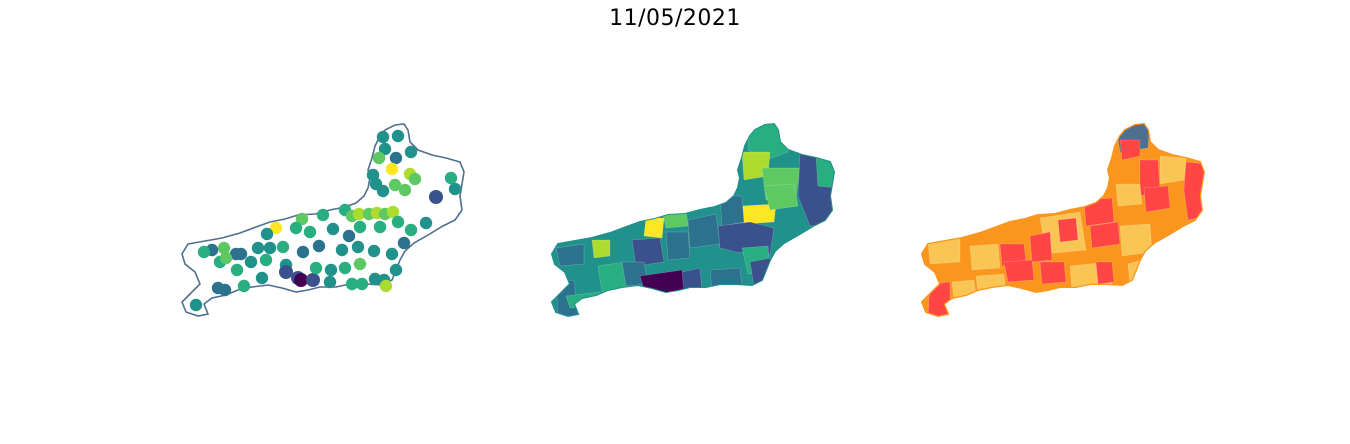  I want to click on risk-regions, so click(1063, 220).